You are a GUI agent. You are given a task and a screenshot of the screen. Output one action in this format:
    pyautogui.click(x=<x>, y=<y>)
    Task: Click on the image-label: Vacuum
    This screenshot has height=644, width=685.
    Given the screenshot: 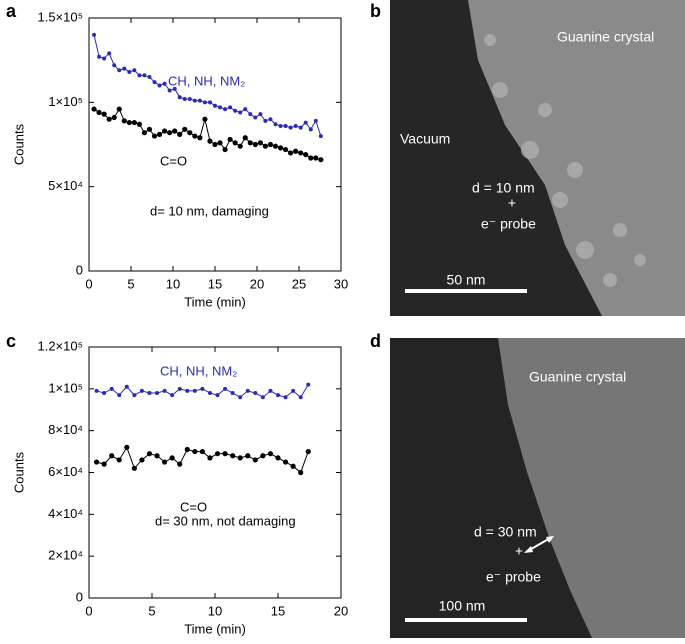 What is the action you would take?
    pyautogui.click(x=425, y=139)
    